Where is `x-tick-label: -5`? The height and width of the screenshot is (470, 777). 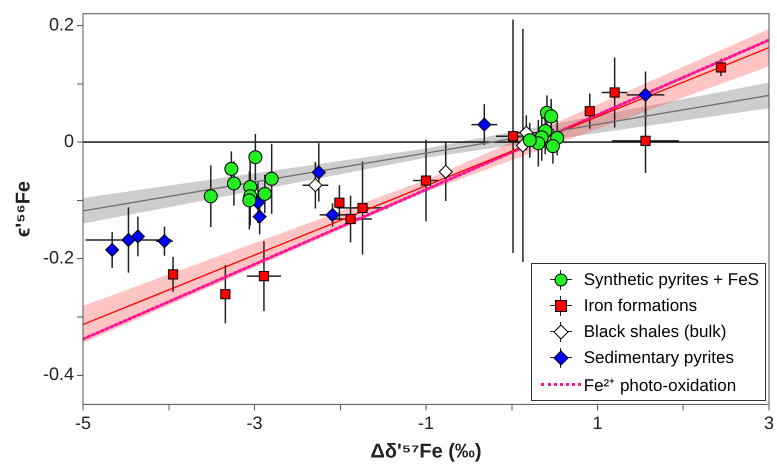 x-tick-label: -5 is located at coordinates (83, 423).